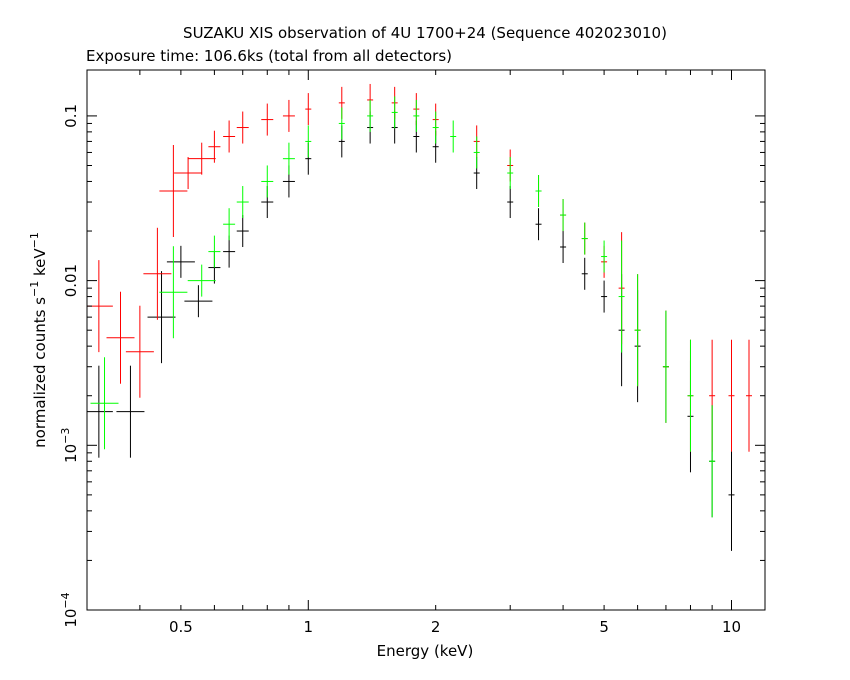 The width and height of the screenshot is (850, 680). Describe the element at coordinates (69, 609) in the screenshot. I see `y-tick-label: 10−4` at that location.